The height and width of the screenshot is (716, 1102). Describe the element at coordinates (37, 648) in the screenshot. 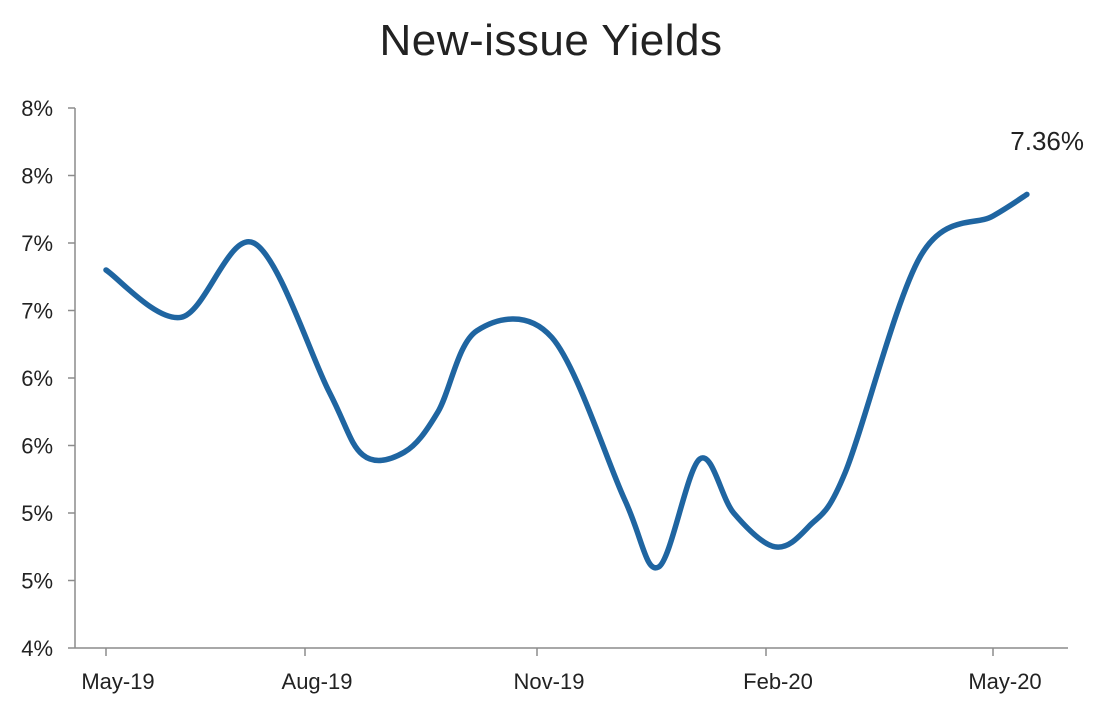

I see `y-tick-label: 4%` at that location.